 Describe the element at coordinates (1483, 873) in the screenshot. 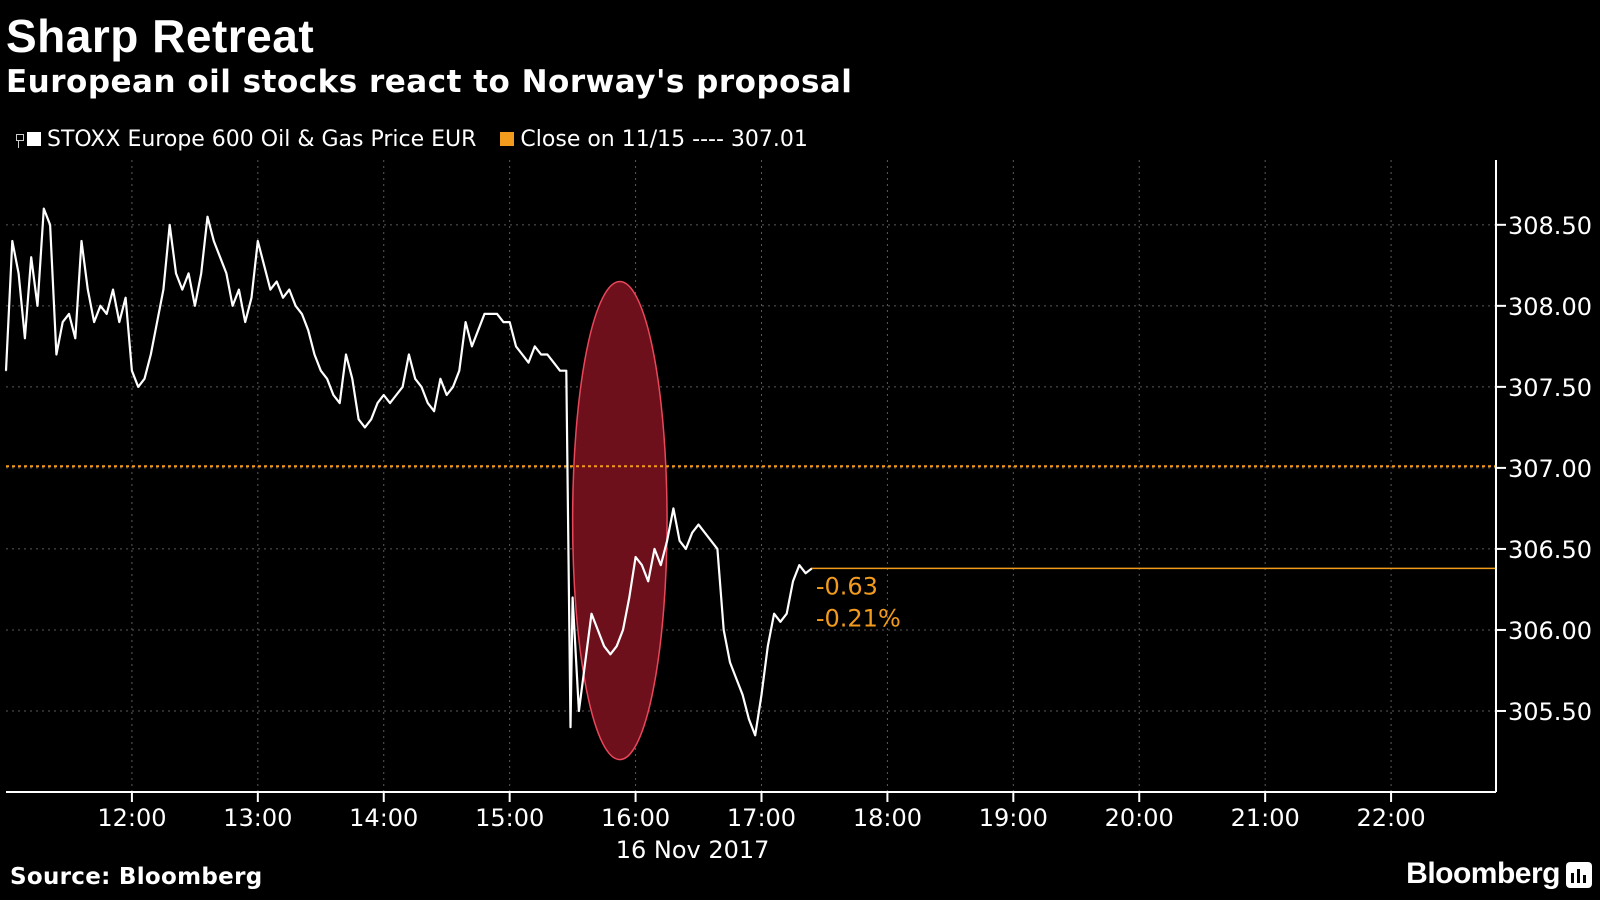

I see `brand-logo: Bloomberg` at that location.